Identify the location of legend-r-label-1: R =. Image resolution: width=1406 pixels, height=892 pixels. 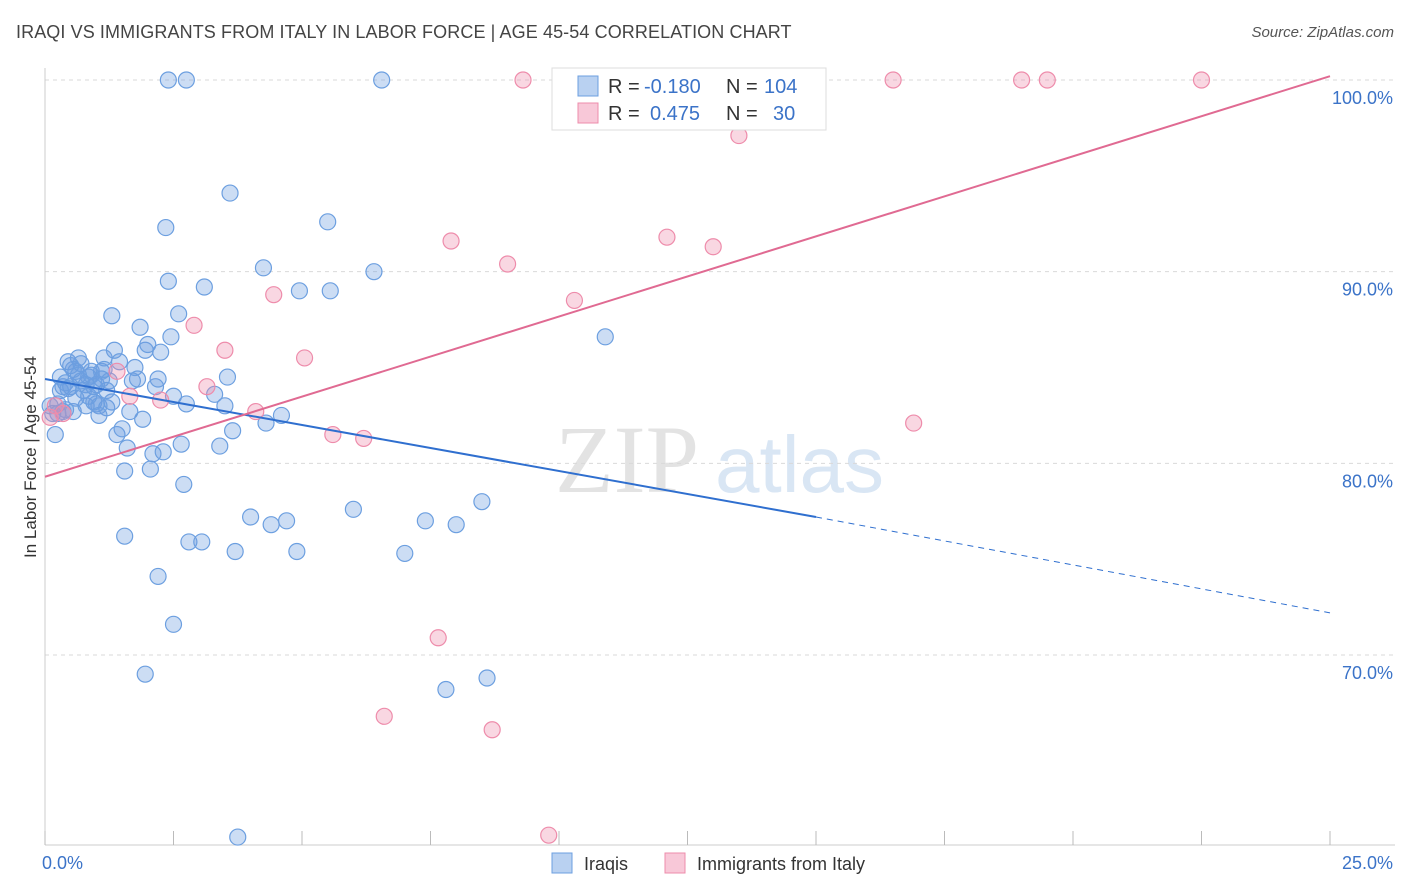
(624, 87).